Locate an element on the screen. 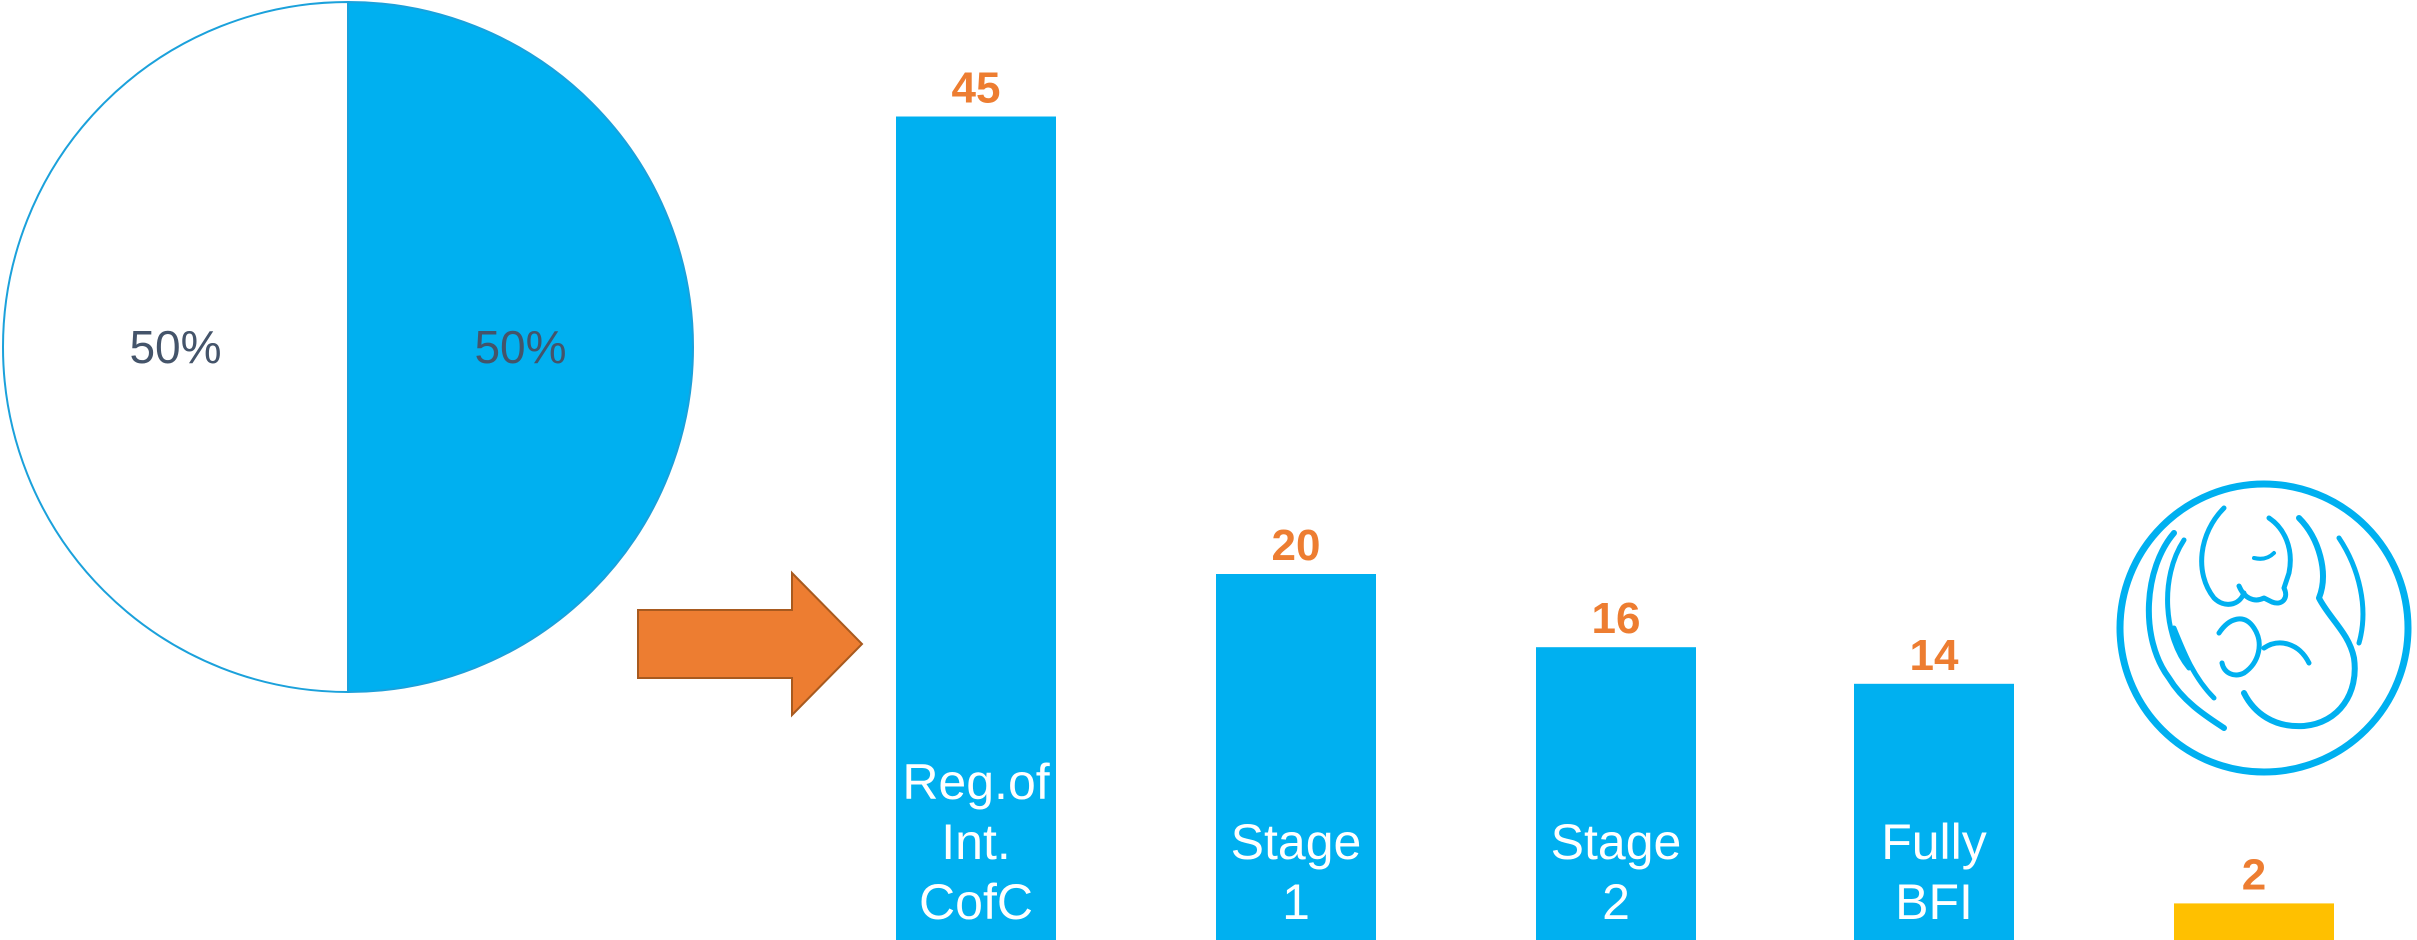 The height and width of the screenshot is (940, 2417). mother-and-baby-logo is located at coordinates (2264, 628).